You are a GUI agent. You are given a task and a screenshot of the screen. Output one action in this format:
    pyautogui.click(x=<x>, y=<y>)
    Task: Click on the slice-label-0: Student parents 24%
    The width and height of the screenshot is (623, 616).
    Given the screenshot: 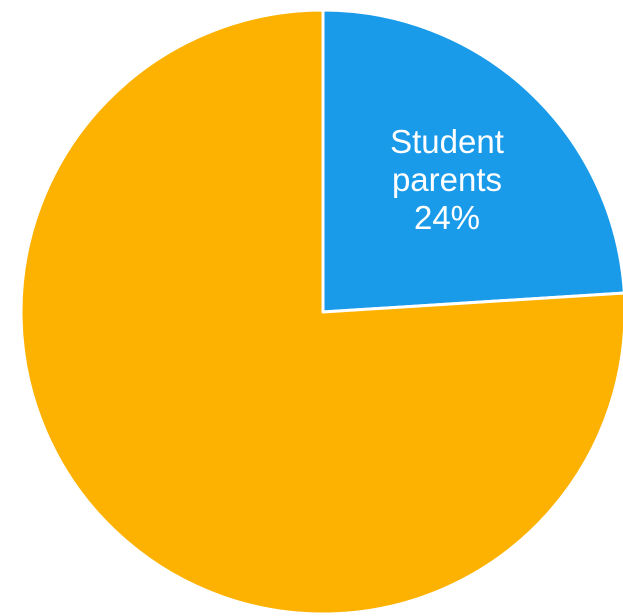 What is the action you would take?
    pyautogui.click(x=447, y=179)
    